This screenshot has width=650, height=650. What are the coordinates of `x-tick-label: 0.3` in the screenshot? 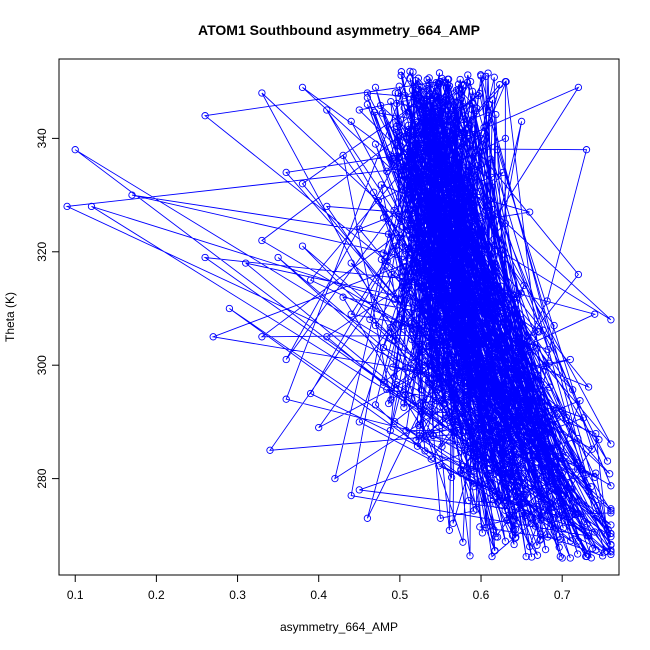 It's located at (237, 595).